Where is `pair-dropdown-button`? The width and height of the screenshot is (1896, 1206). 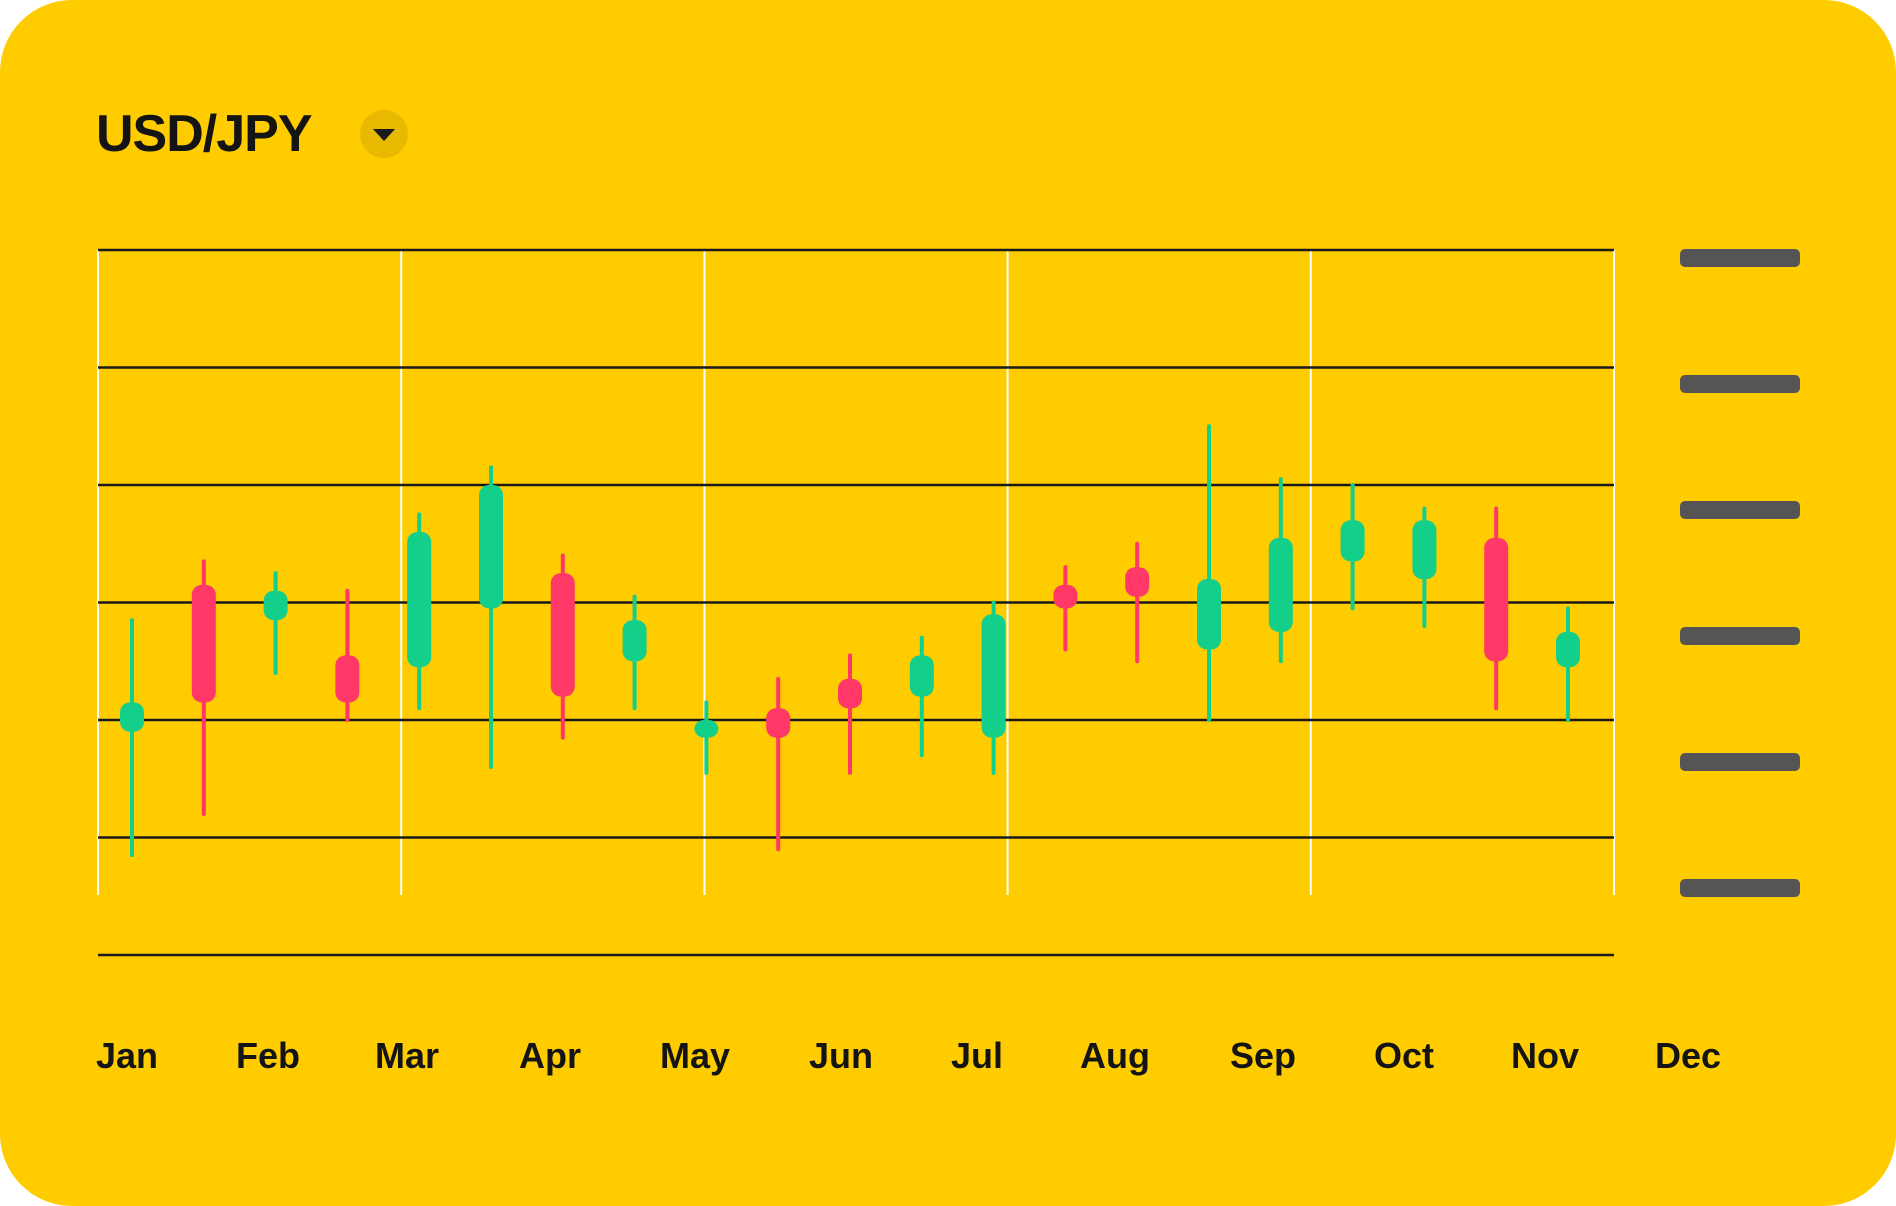 pair-dropdown-button is located at coordinates (384, 134).